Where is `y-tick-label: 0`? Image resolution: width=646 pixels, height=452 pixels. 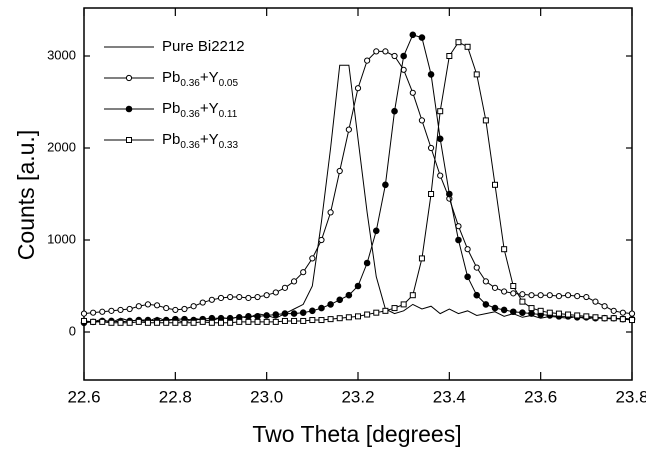 y-tick-label: 0 is located at coordinates (72, 330).